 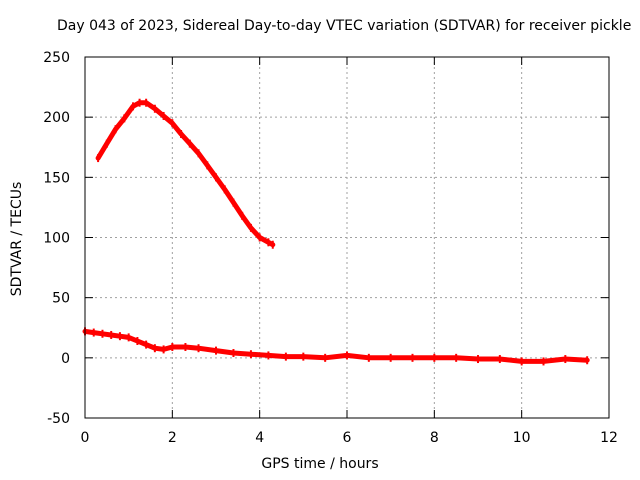 I want to click on y-tick-label: -50, so click(x=58, y=419).